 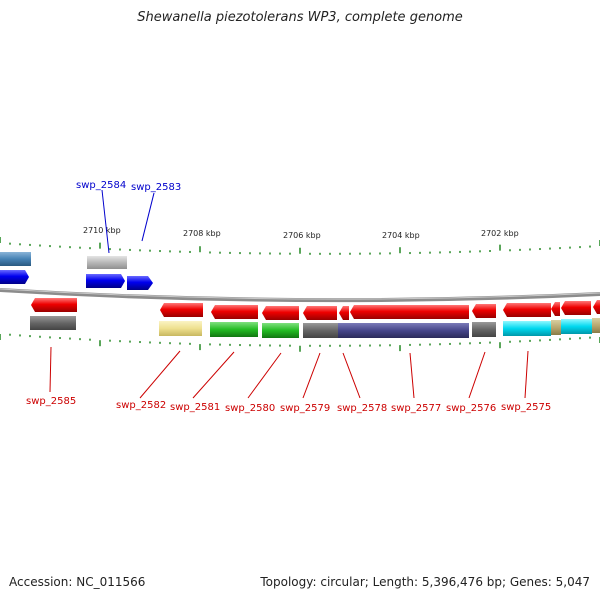 What do you see at coordinates (344, 330) in the screenshot?
I see `feature-swp_2578-purple` at bounding box center [344, 330].